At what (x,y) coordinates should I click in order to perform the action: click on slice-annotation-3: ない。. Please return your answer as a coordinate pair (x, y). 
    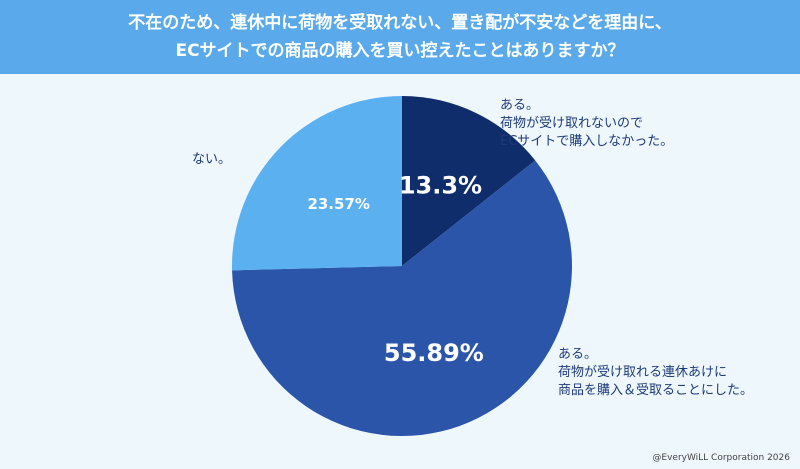
    Looking at the image, I should click on (211, 160).